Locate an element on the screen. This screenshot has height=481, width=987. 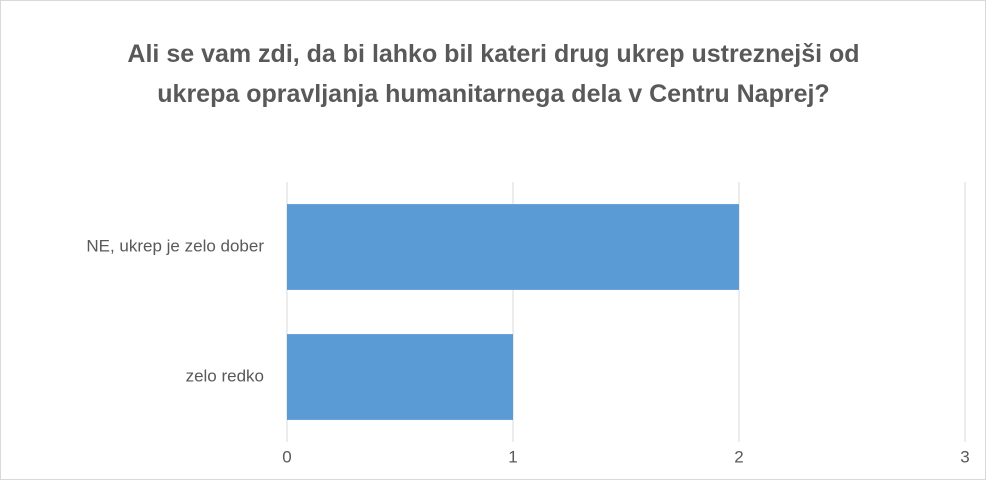
y-tick-label: zelo redko is located at coordinates (225, 375).